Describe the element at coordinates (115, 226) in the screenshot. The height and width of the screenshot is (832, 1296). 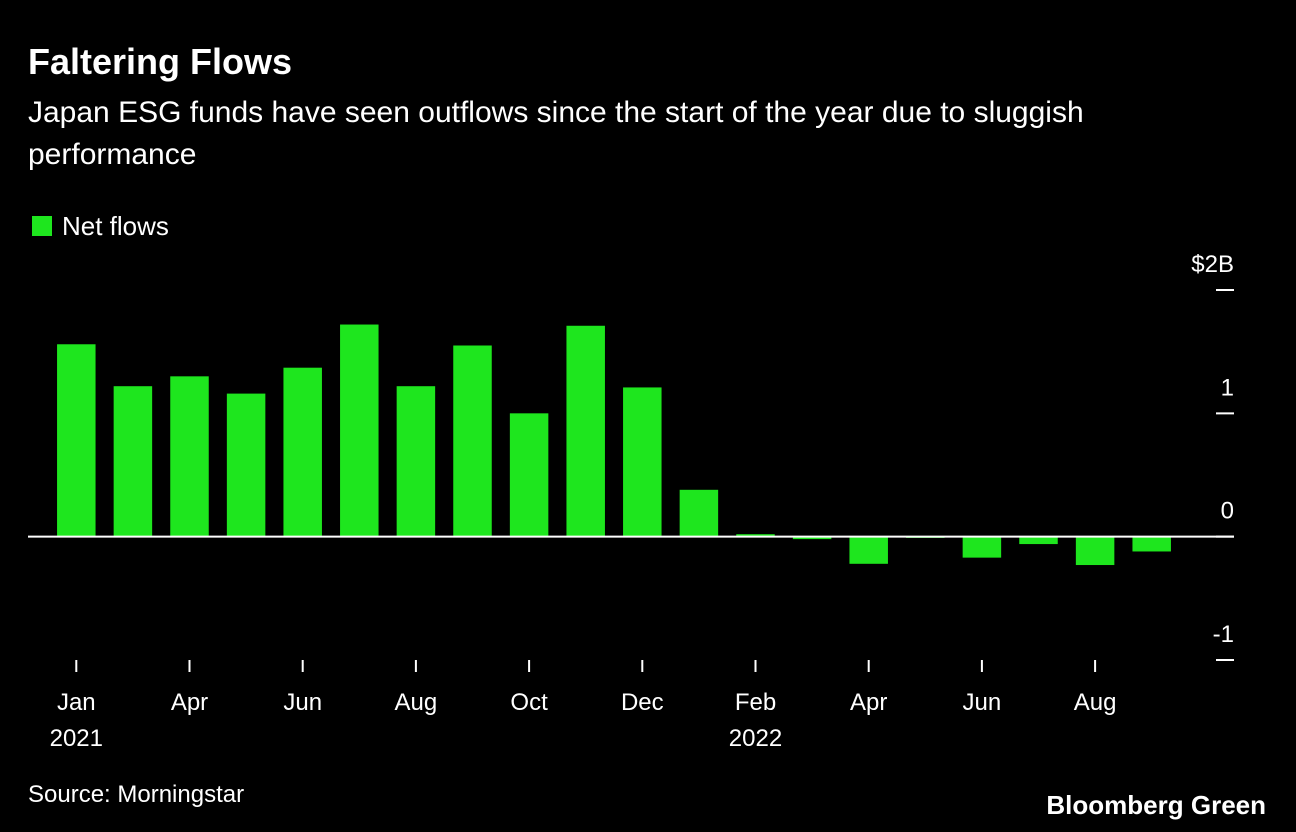
I see `legend-label: Net flows` at that location.